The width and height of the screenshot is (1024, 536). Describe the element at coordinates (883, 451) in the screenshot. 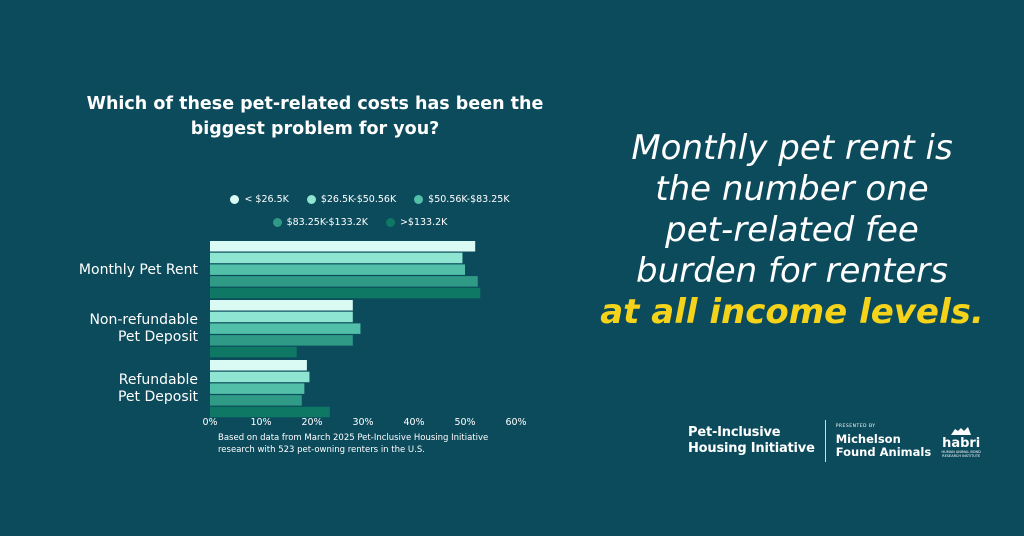

I see `mfa-logo-line: Found Animals` at that location.